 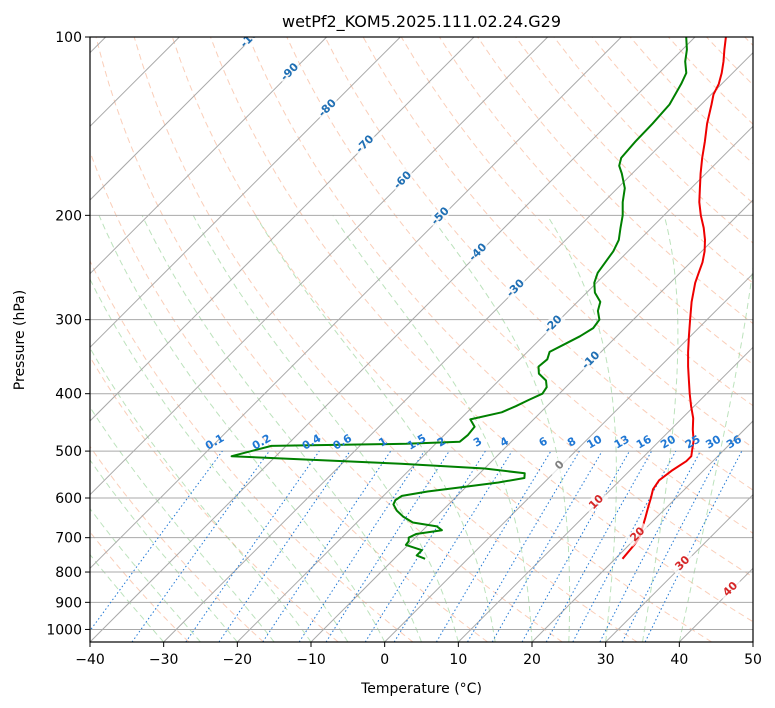 I want to click on x-tick-label: 20, so click(x=532, y=660).